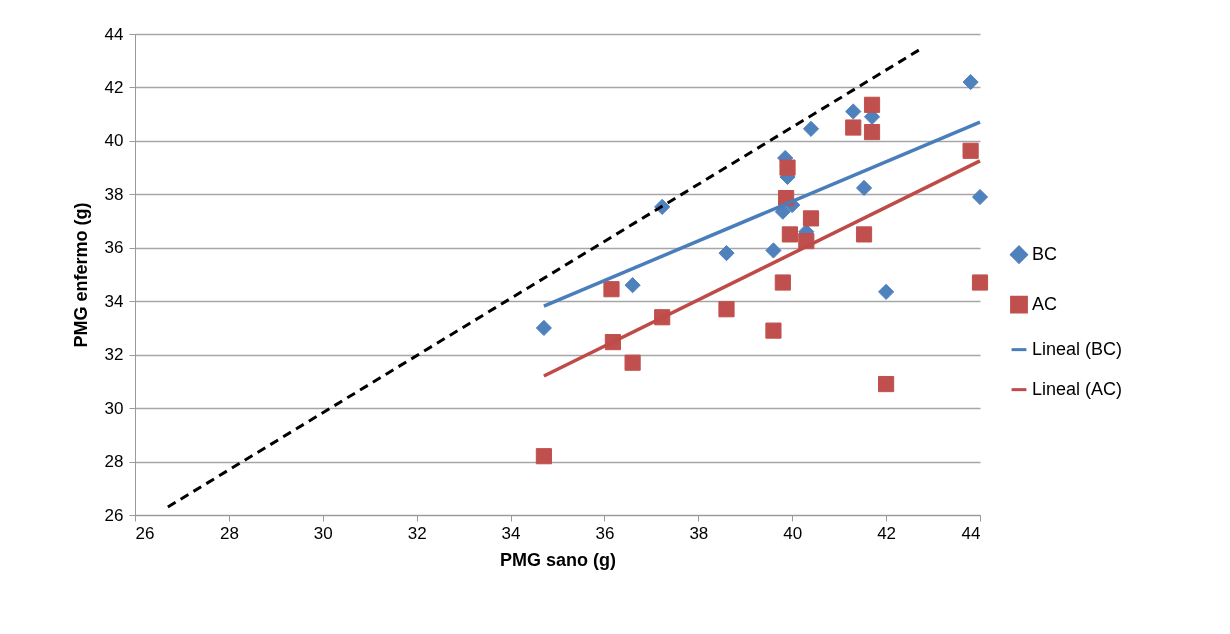 The image size is (1230, 634). What do you see at coordinates (323, 533) in the screenshot?
I see `x-tick-label: 30` at bounding box center [323, 533].